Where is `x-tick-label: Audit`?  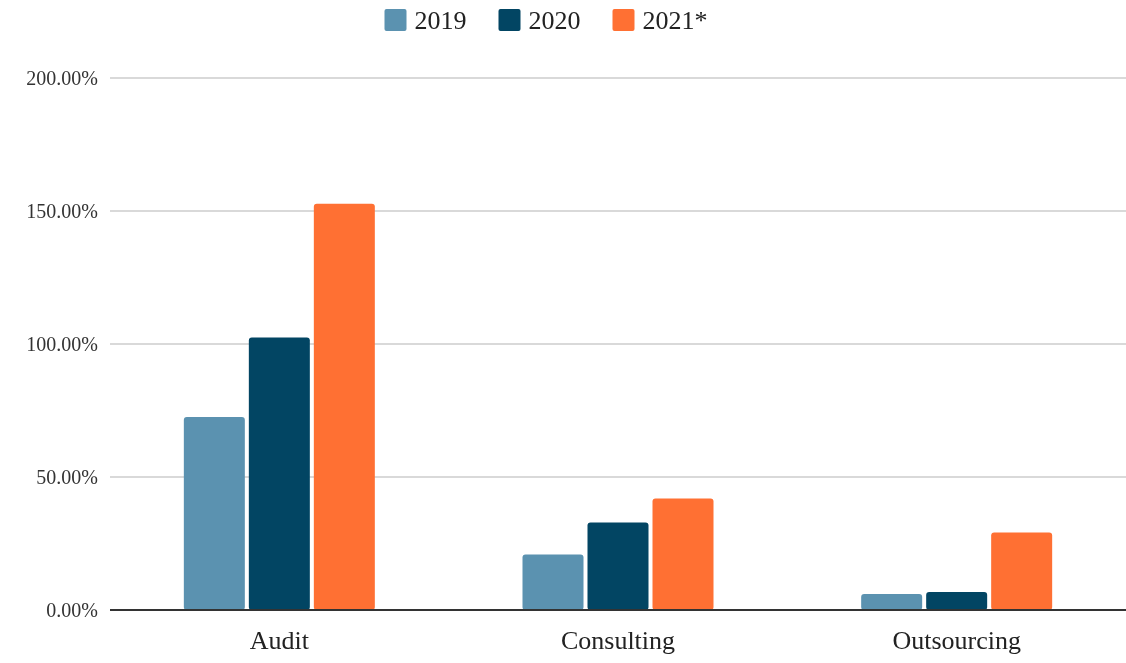 x-tick-label: Audit is located at coordinates (279, 640).